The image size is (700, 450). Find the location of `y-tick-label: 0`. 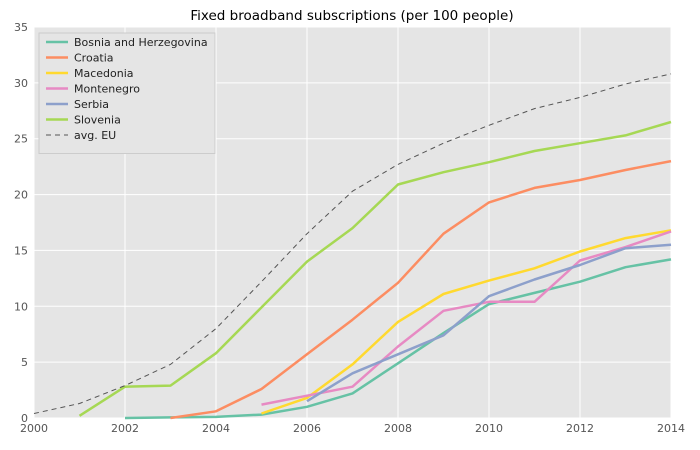

y-tick-label: 0 is located at coordinates (24, 418).